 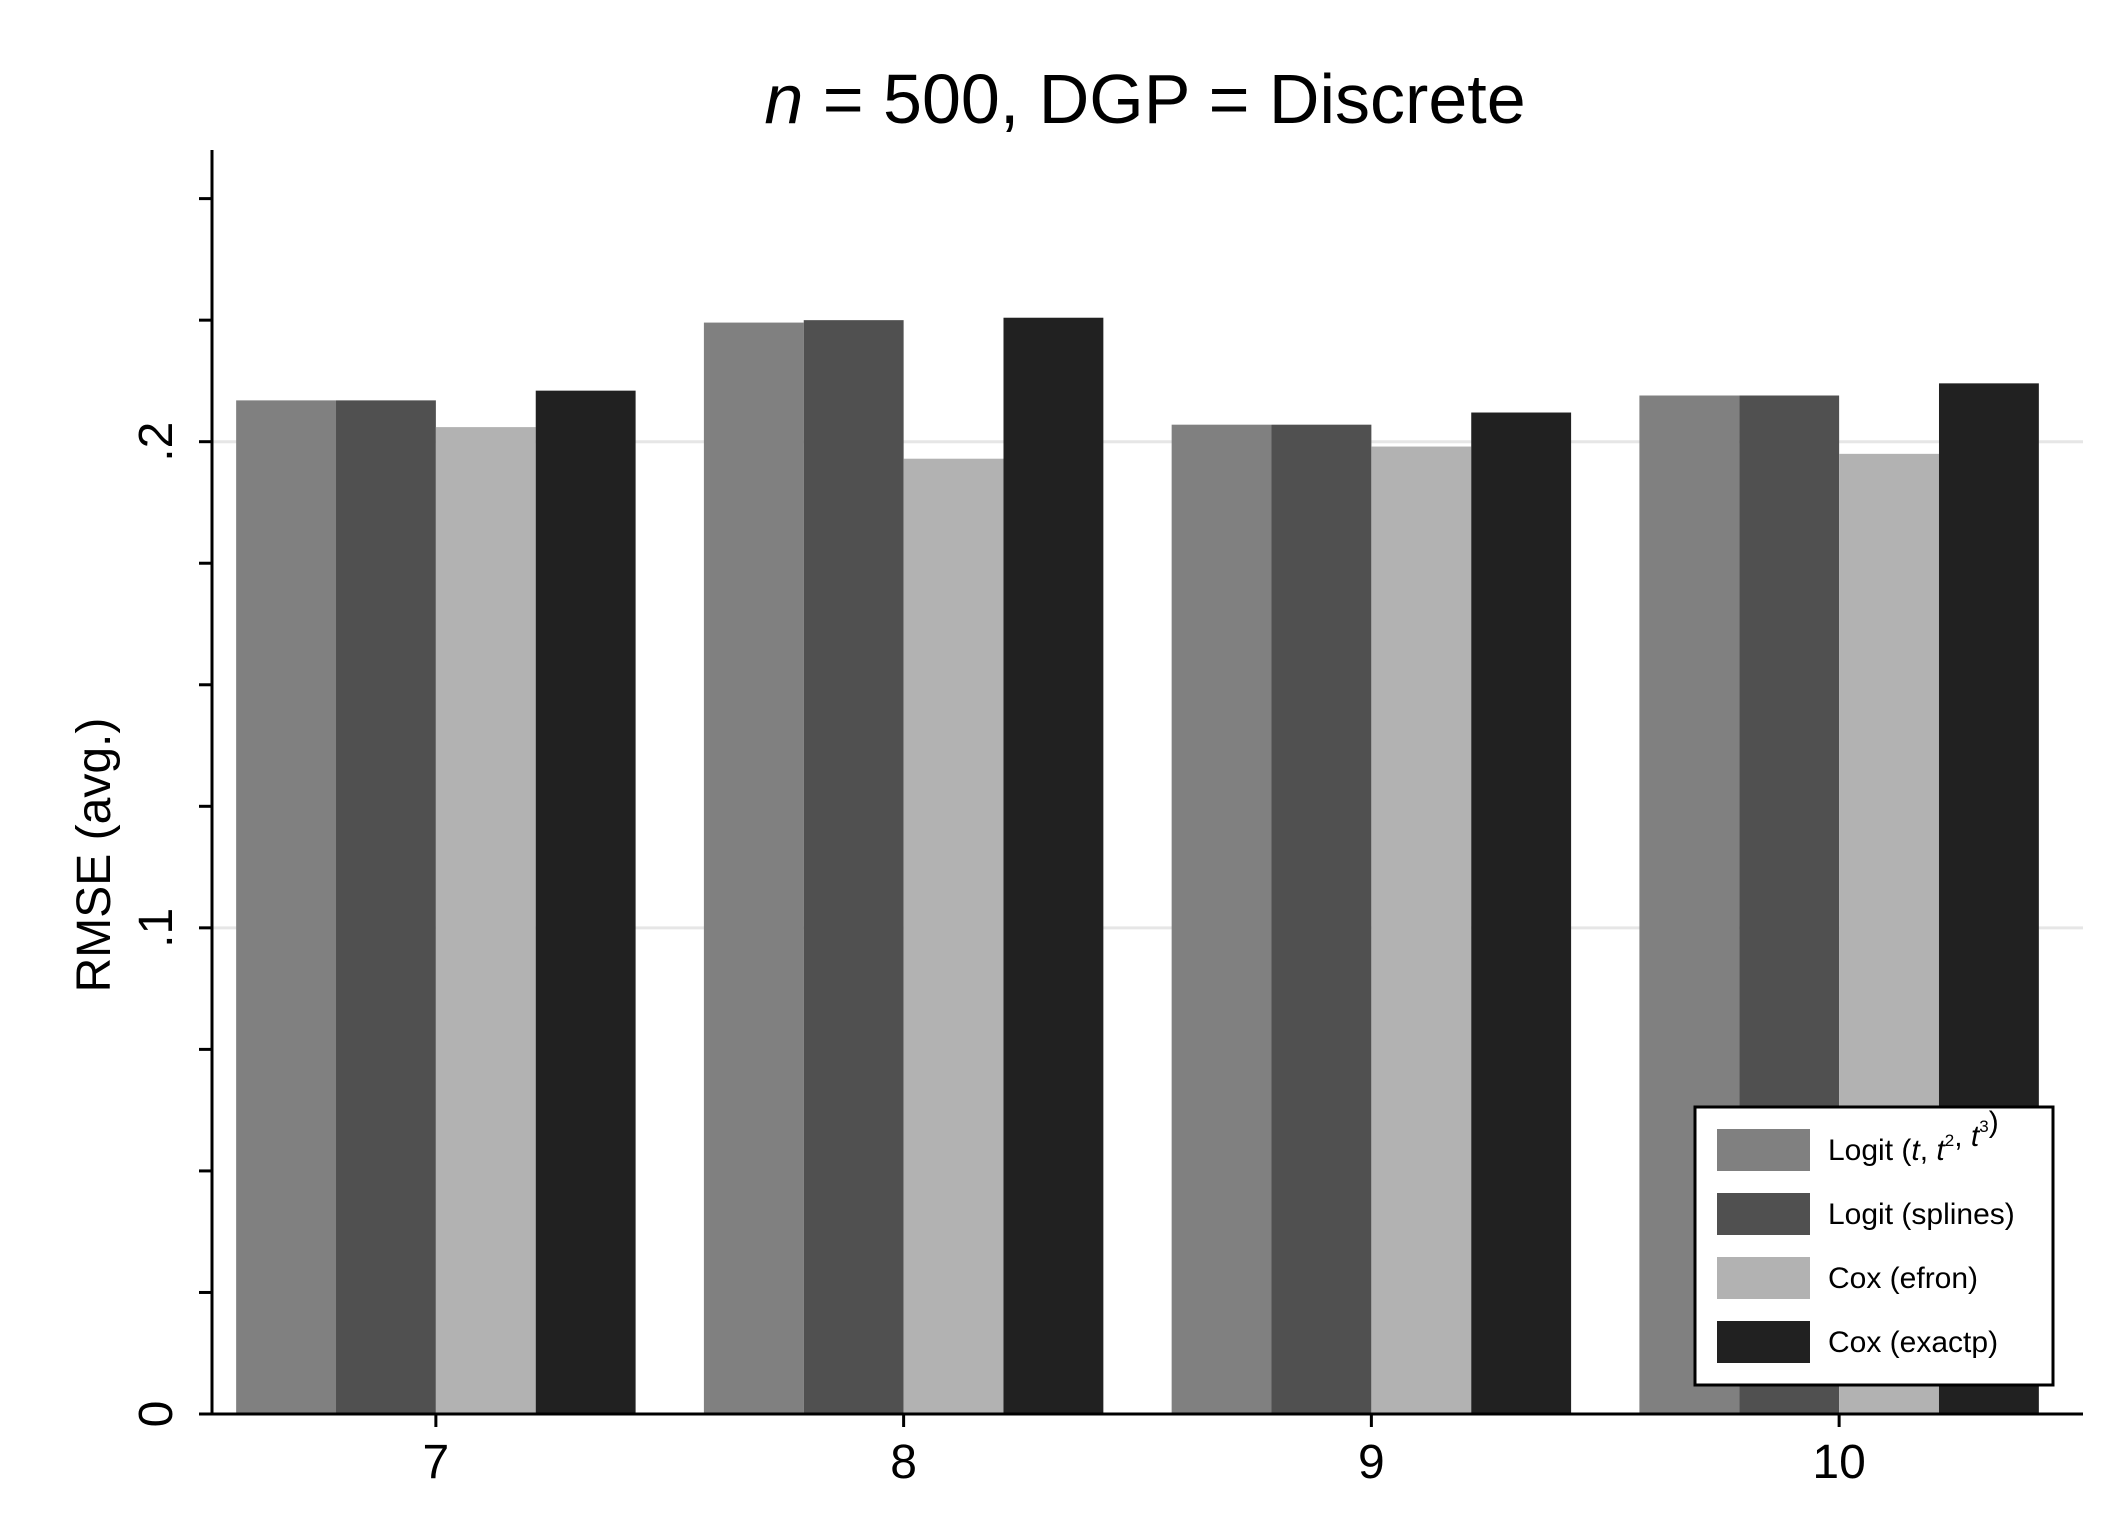 I want to click on chart-title-rest: = 500, DGP = Discrete, so click(x=1164, y=99).